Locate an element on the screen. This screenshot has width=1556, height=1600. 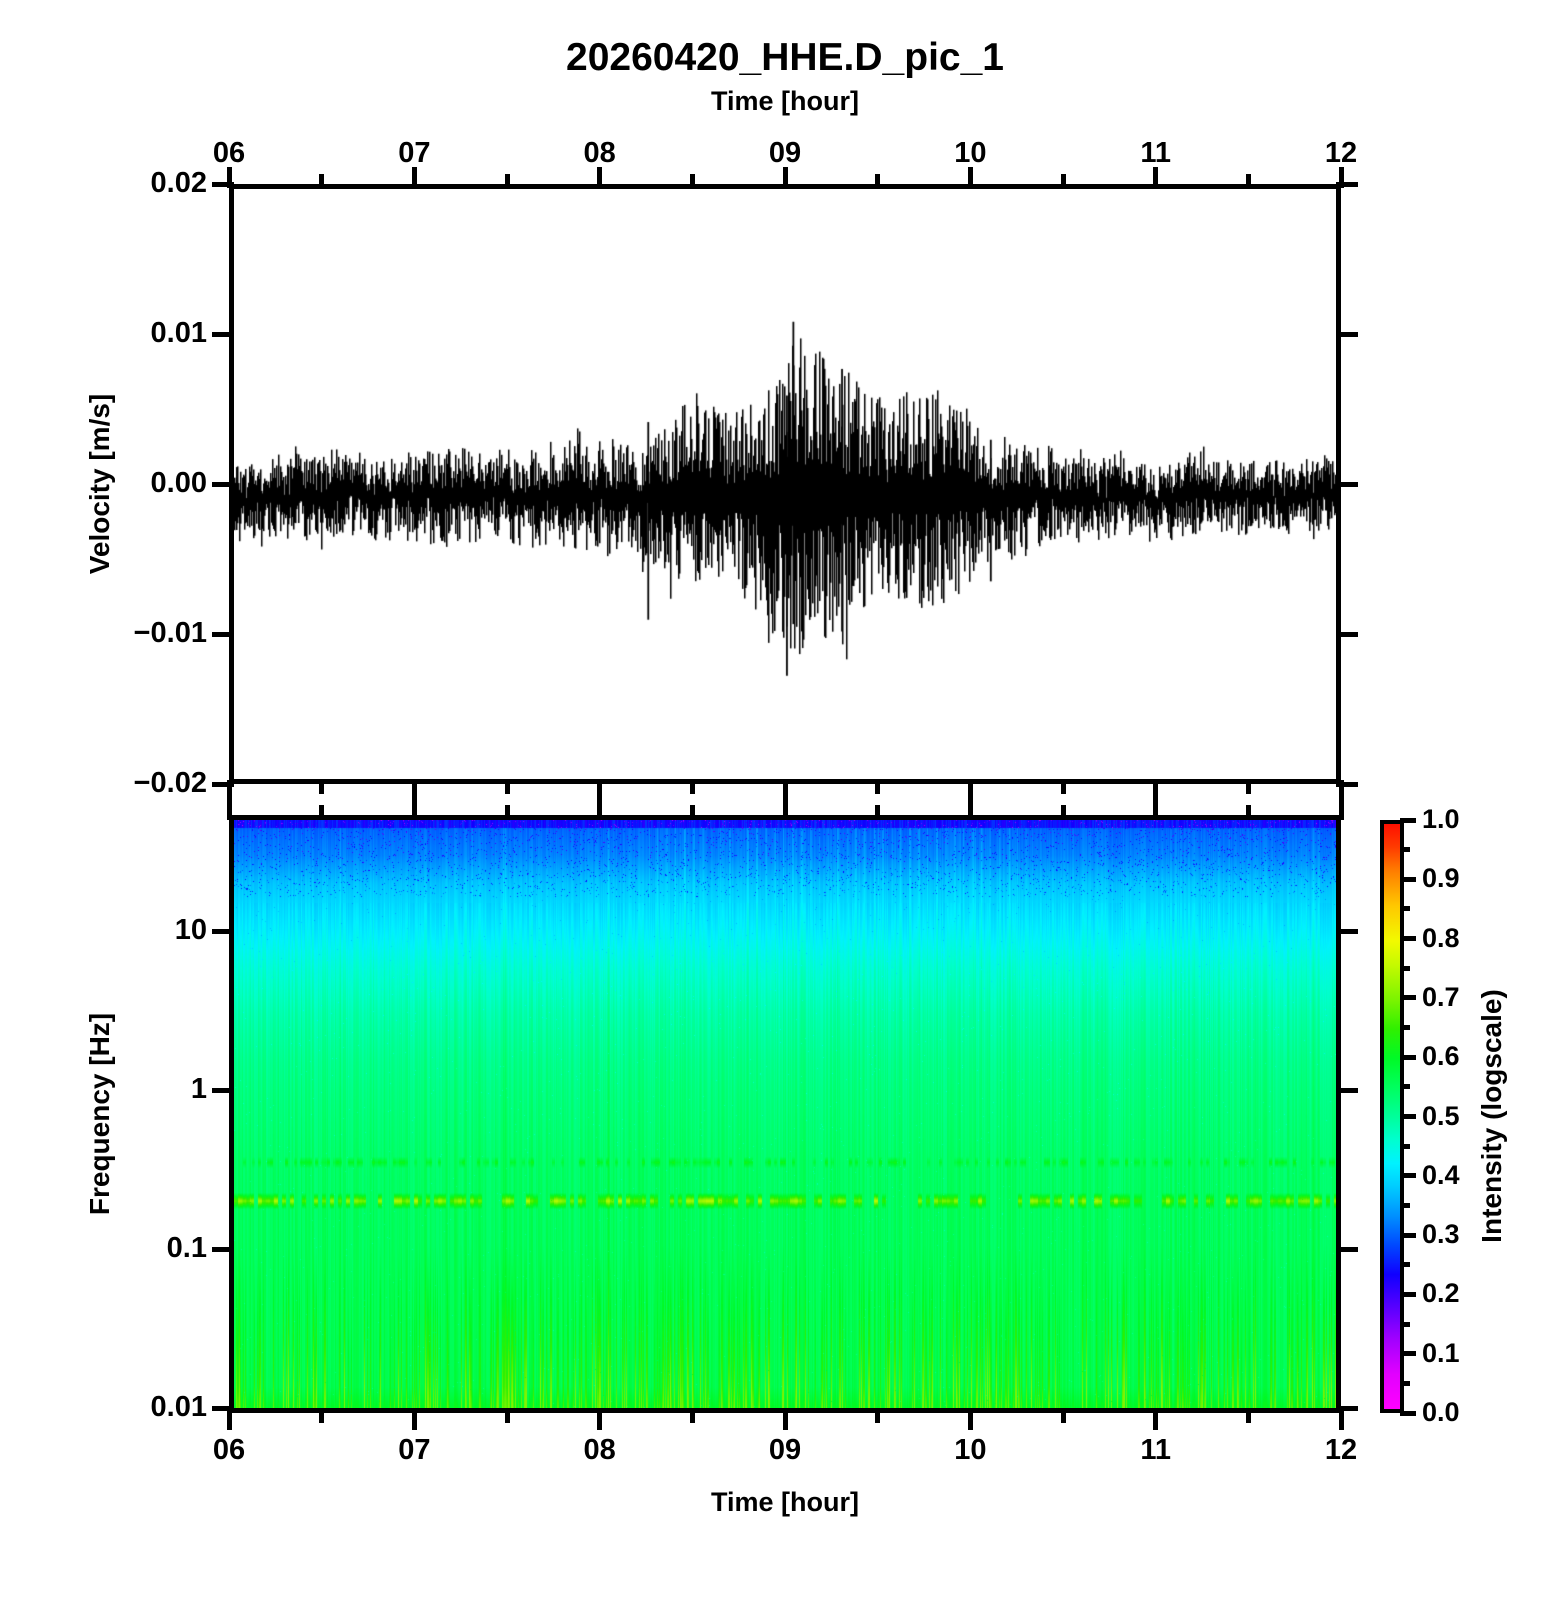
velocity-tick-label: −0.01 is located at coordinates (170, 633).